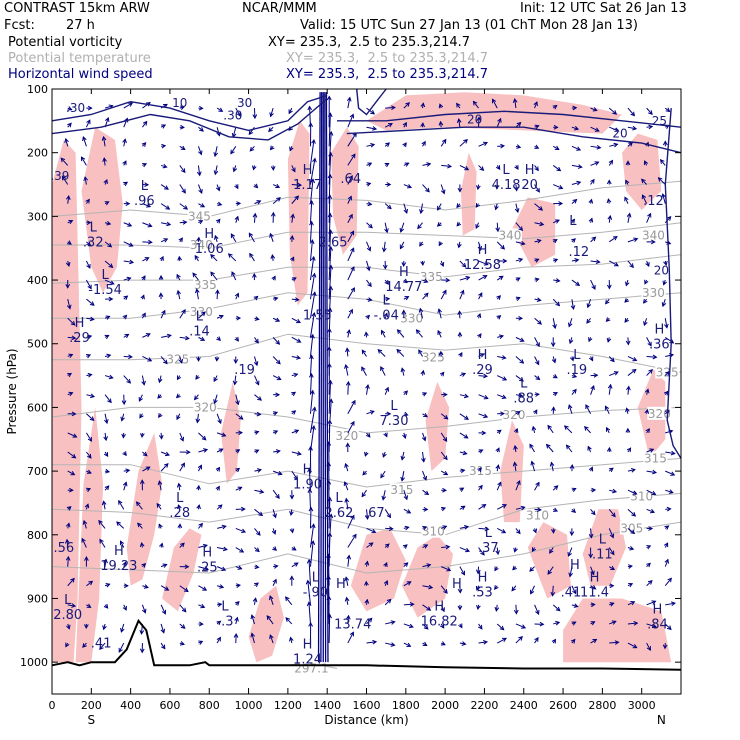  Describe the element at coordinates (631, 528) in the screenshot. I see `theta-label-bg` at that location.